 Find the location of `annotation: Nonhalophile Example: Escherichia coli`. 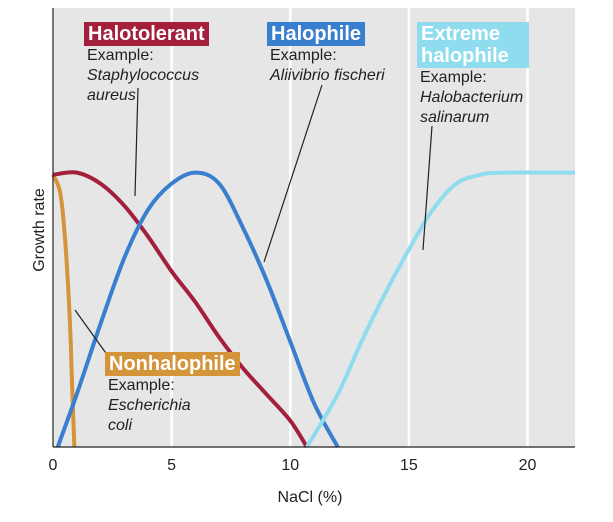

annotation: Nonhalophile Example: Escherichia coli is located at coordinates (172, 394).